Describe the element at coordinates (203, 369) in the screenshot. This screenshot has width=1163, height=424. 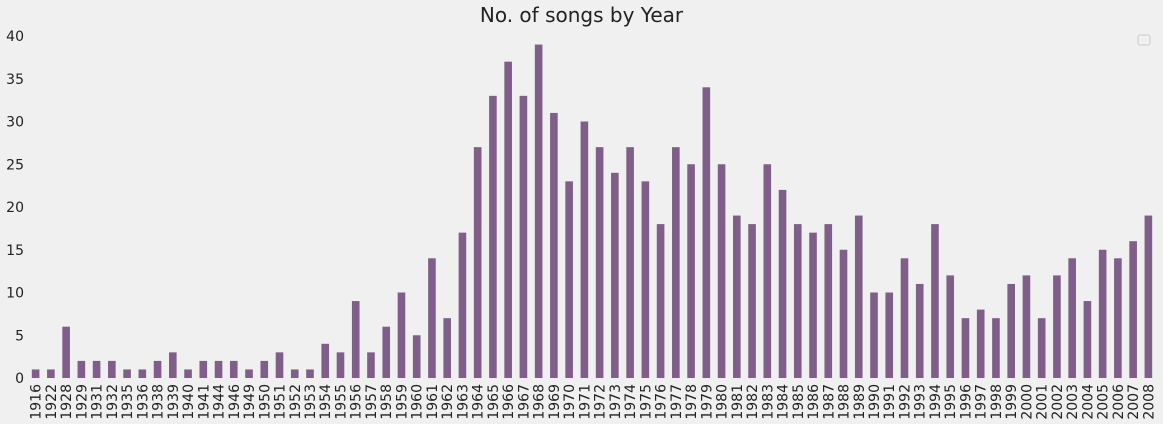
I see `bar-1941` at that location.